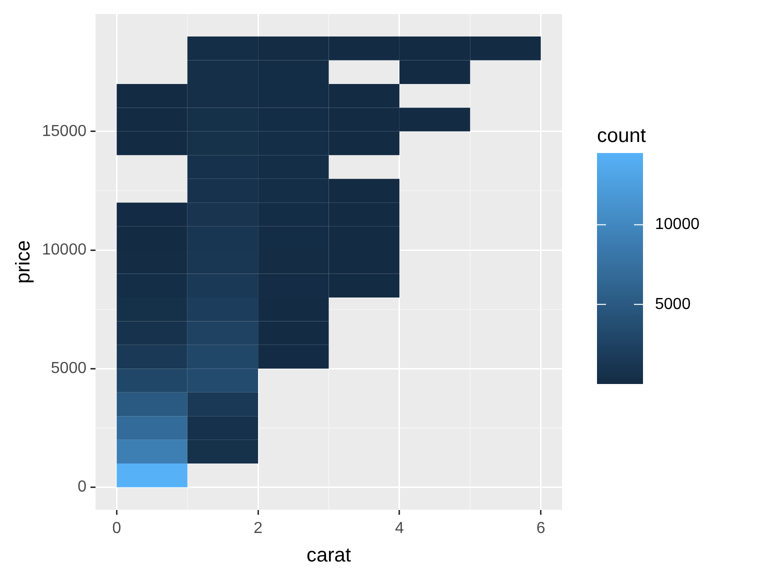 The image size is (768, 576). What do you see at coordinates (68, 369) in the screenshot?
I see `y-tick-label: 5000` at bounding box center [68, 369].